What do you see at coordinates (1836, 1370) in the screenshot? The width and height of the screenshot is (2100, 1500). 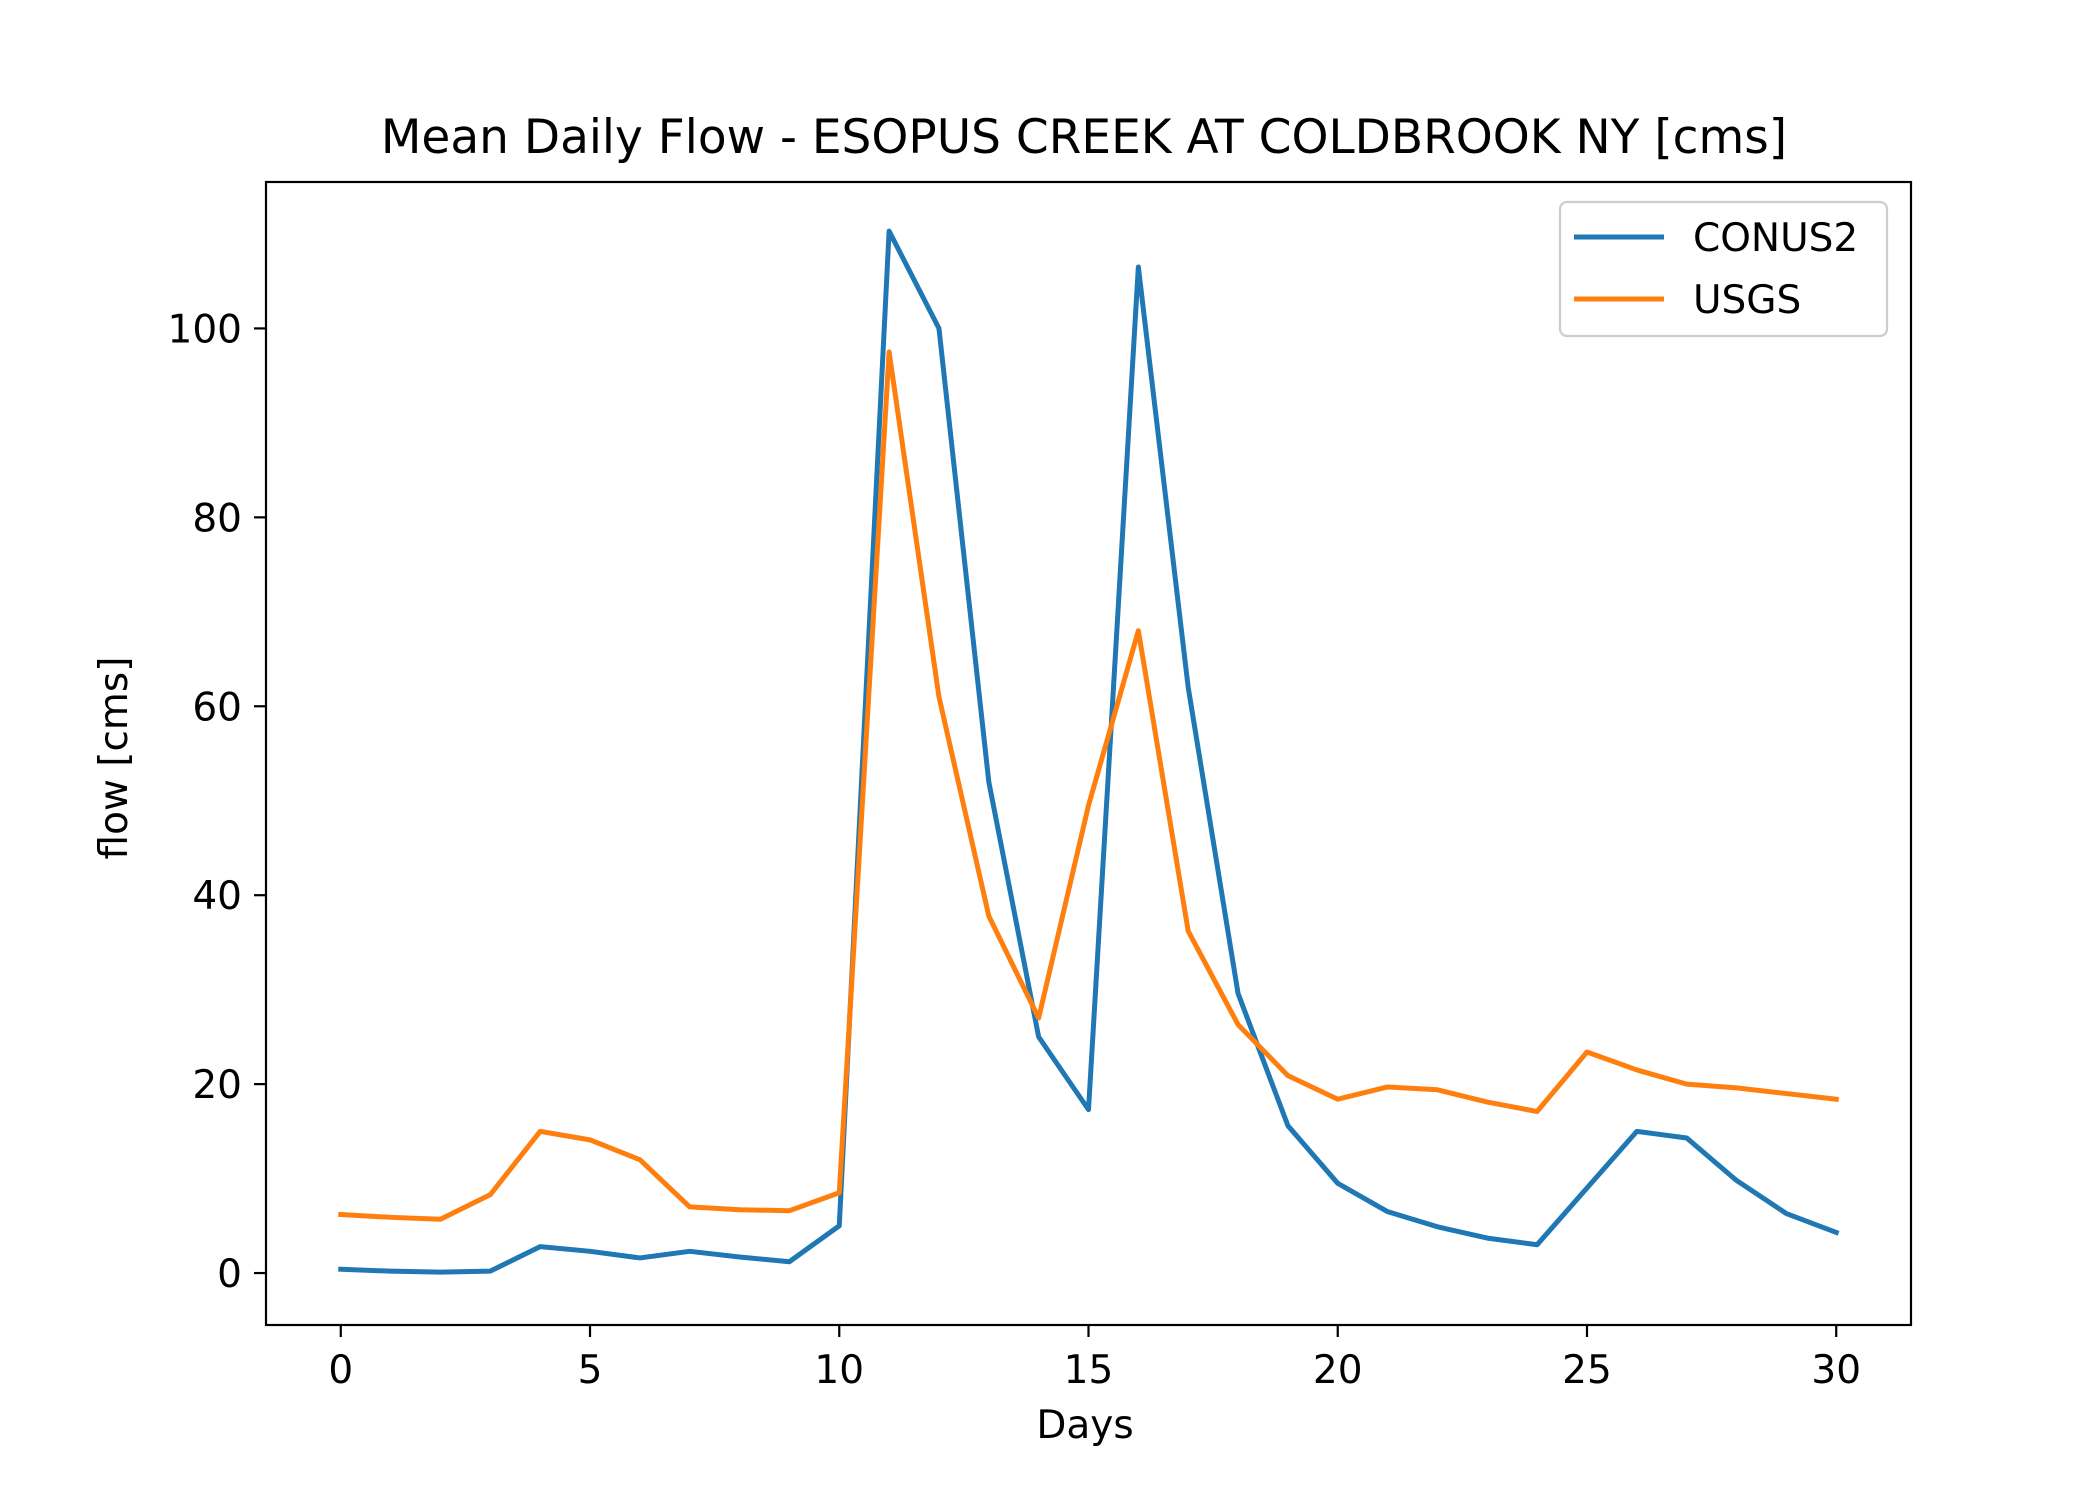 I see `x-tick-label: 30` at bounding box center [1836, 1370].